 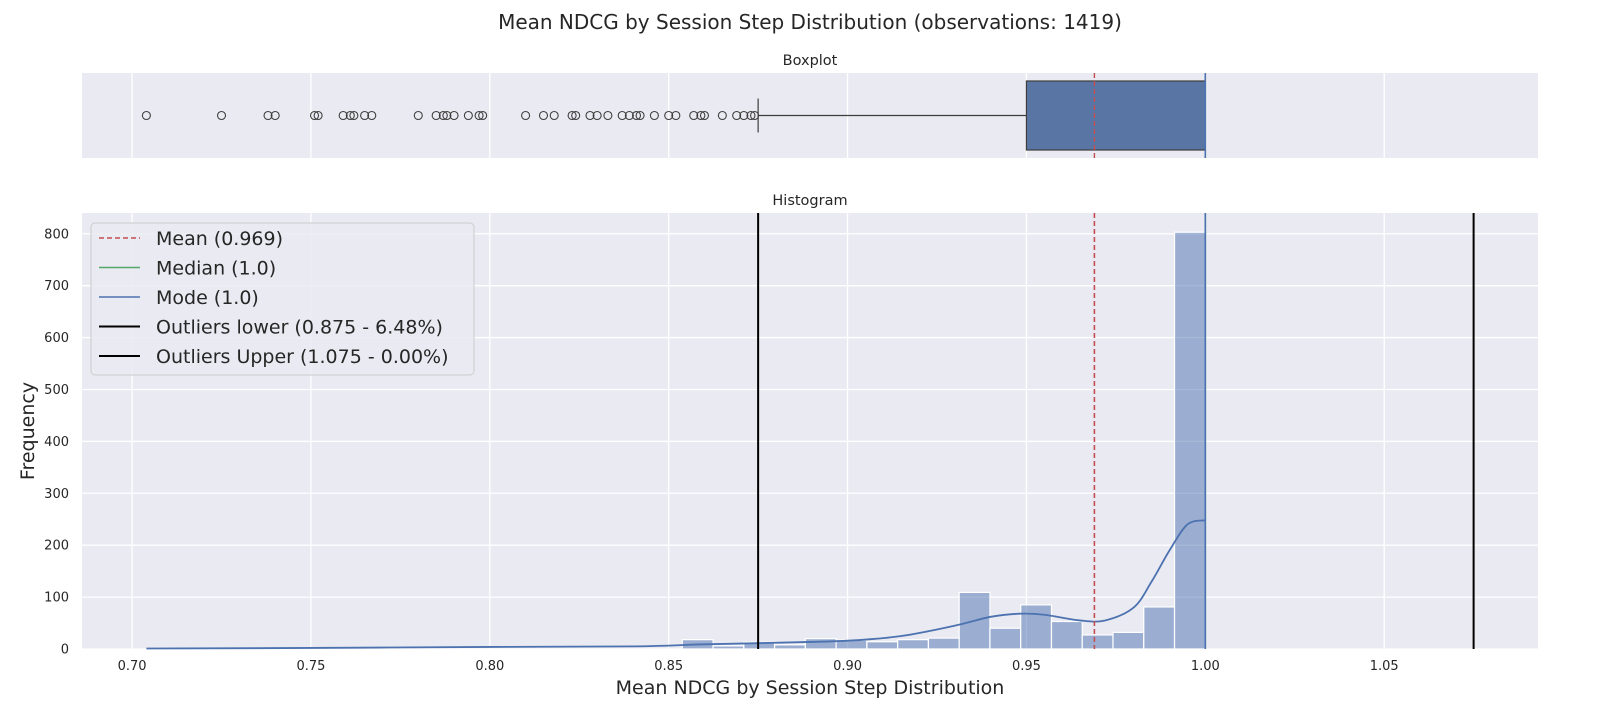 What do you see at coordinates (219, 239) in the screenshot?
I see `legend-label: Mean (0.969)` at bounding box center [219, 239].